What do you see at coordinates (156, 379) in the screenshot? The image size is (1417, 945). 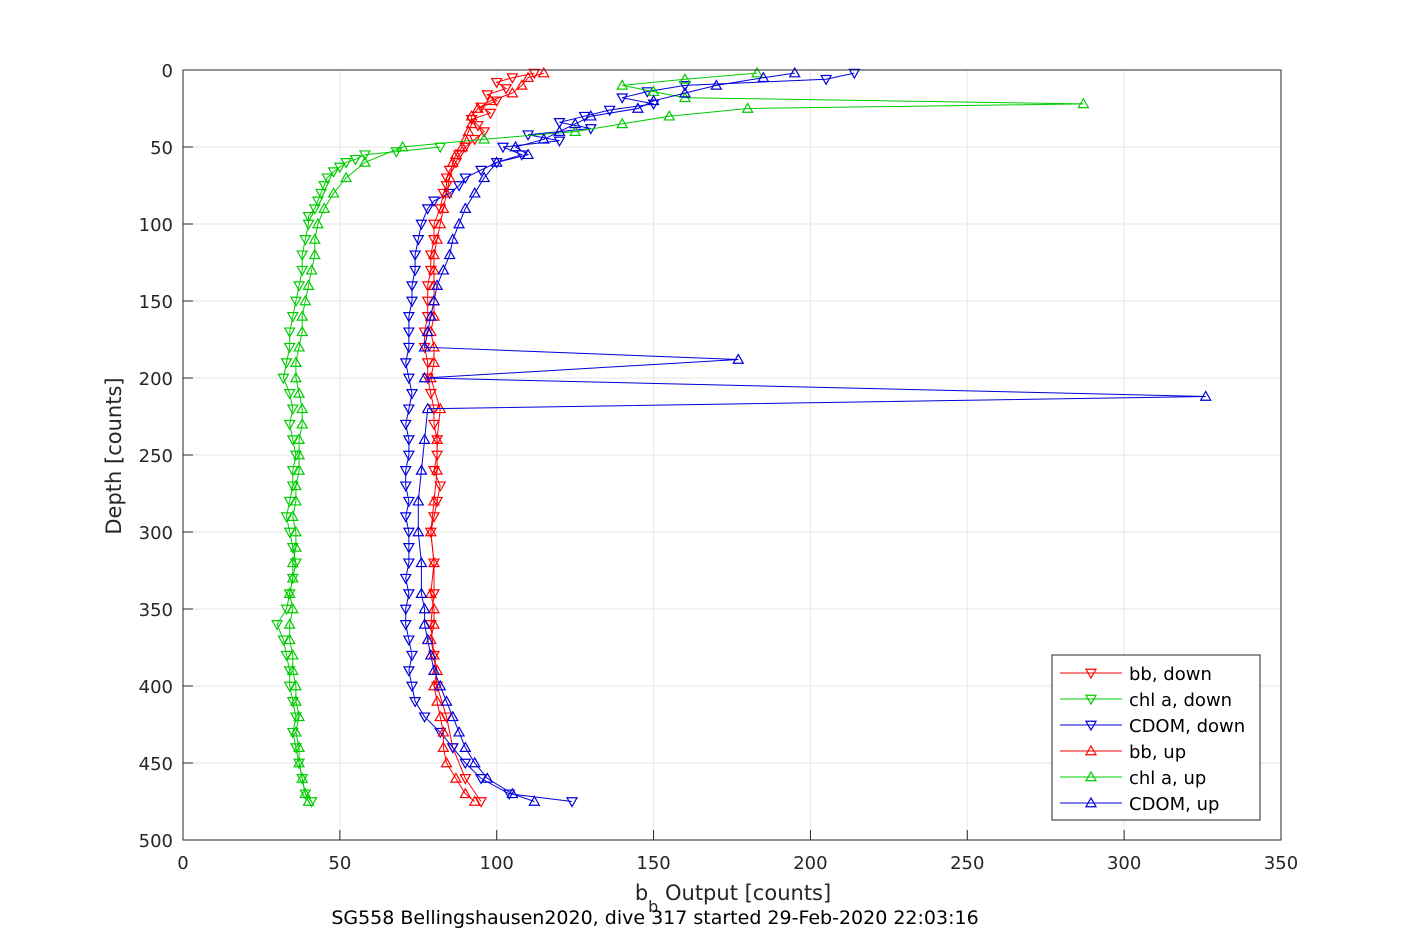 I see `y-tick-label: 200` at bounding box center [156, 379].